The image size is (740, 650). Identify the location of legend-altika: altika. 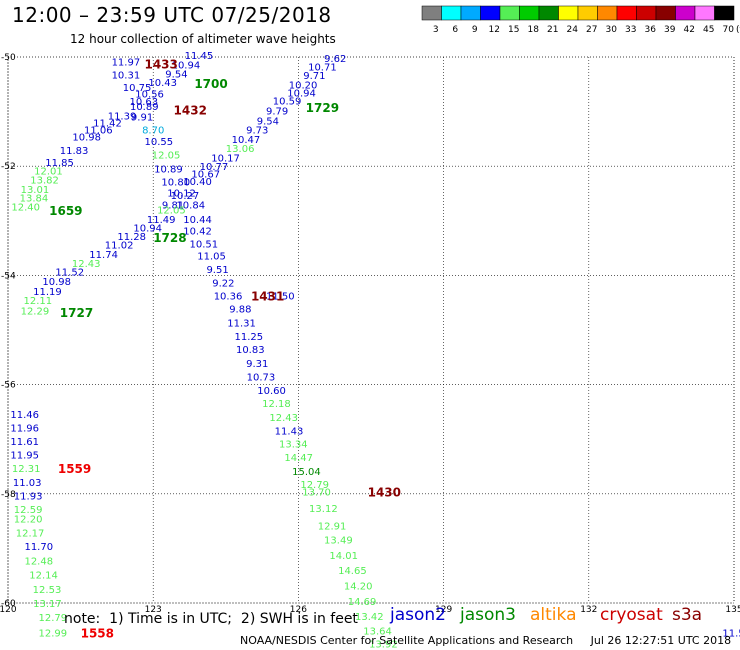
(553, 615).